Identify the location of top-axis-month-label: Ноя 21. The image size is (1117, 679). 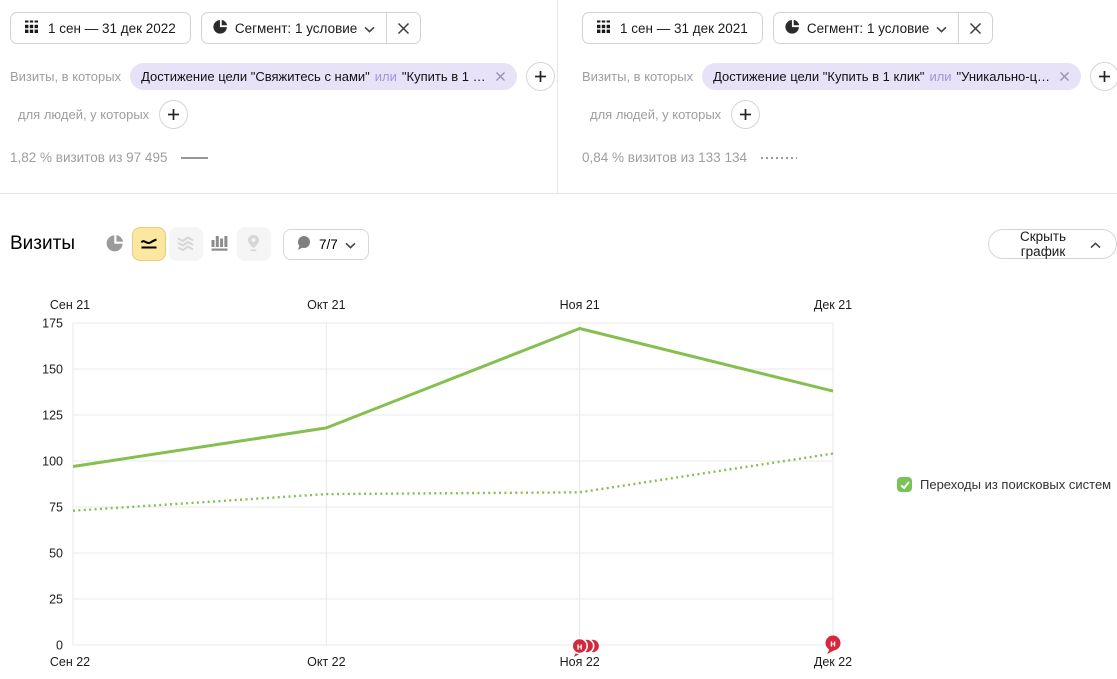
(580, 305).